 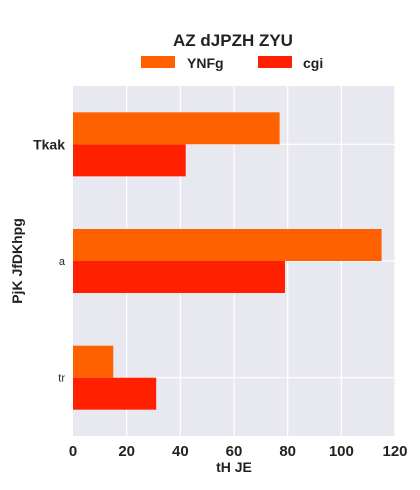 I want to click on bar-YNFg-tr, so click(x=93, y=361).